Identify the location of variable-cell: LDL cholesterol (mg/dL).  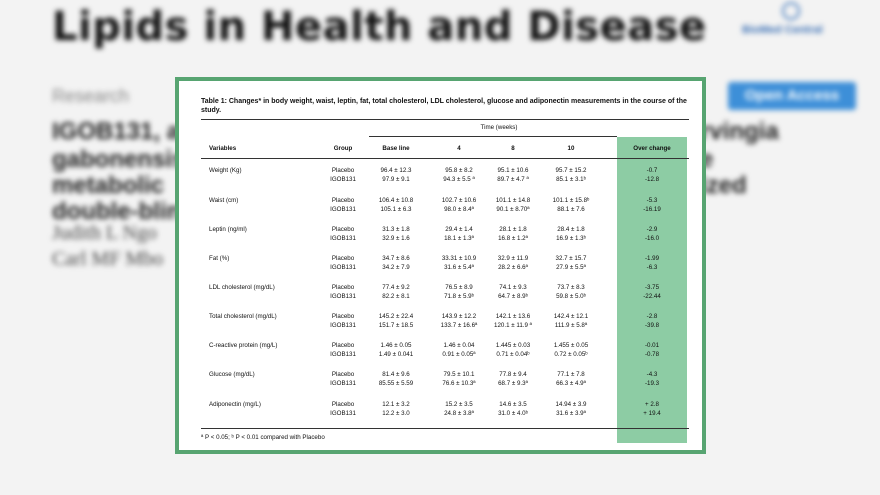
(242, 287).